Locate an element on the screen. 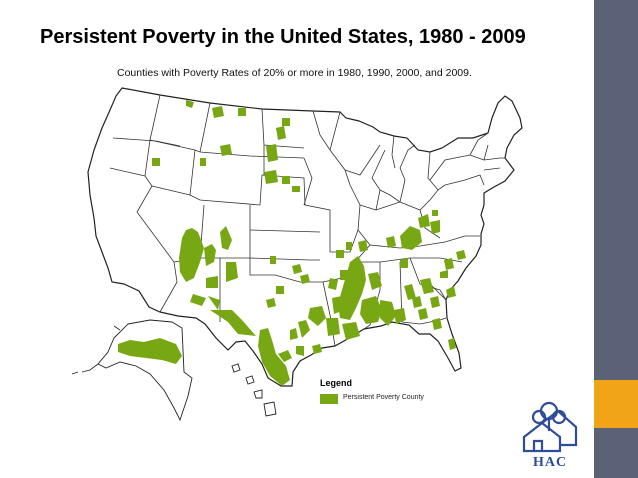 The image size is (638, 478). map-legend: Legend Persistent Poverty County is located at coordinates (376, 395).